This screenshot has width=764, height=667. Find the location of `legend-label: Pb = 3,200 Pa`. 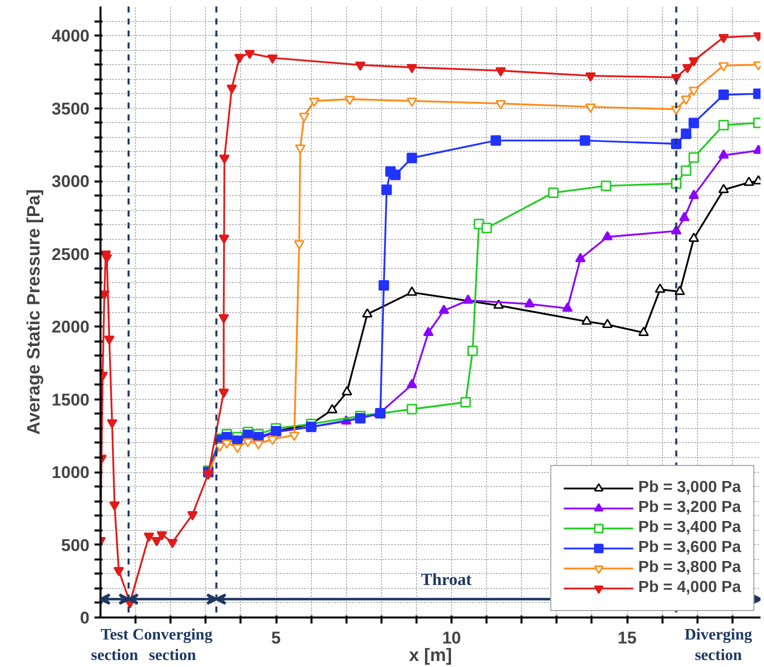

legend-label: Pb = 3,200 Pa is located at coordinates (689, 508).